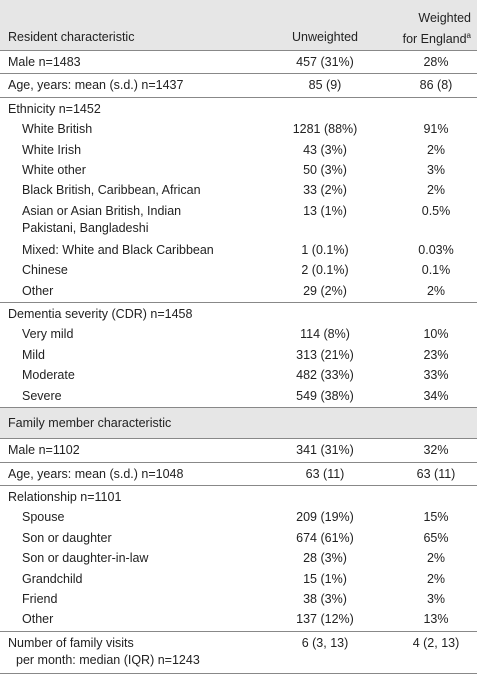 Image resolution: width=477 pixels, height=691 pixels. I want to click on row: White other 50 (3%) 3%, so click(238, 170).